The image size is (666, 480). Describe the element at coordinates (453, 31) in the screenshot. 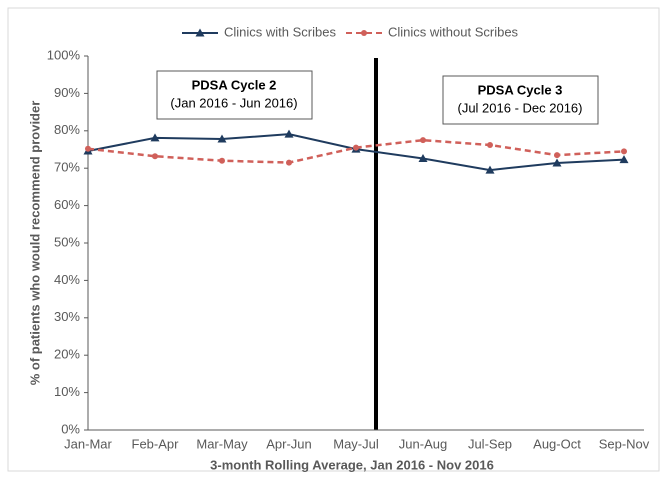

I see `legend-label: Clinics without Scribes` at that location.